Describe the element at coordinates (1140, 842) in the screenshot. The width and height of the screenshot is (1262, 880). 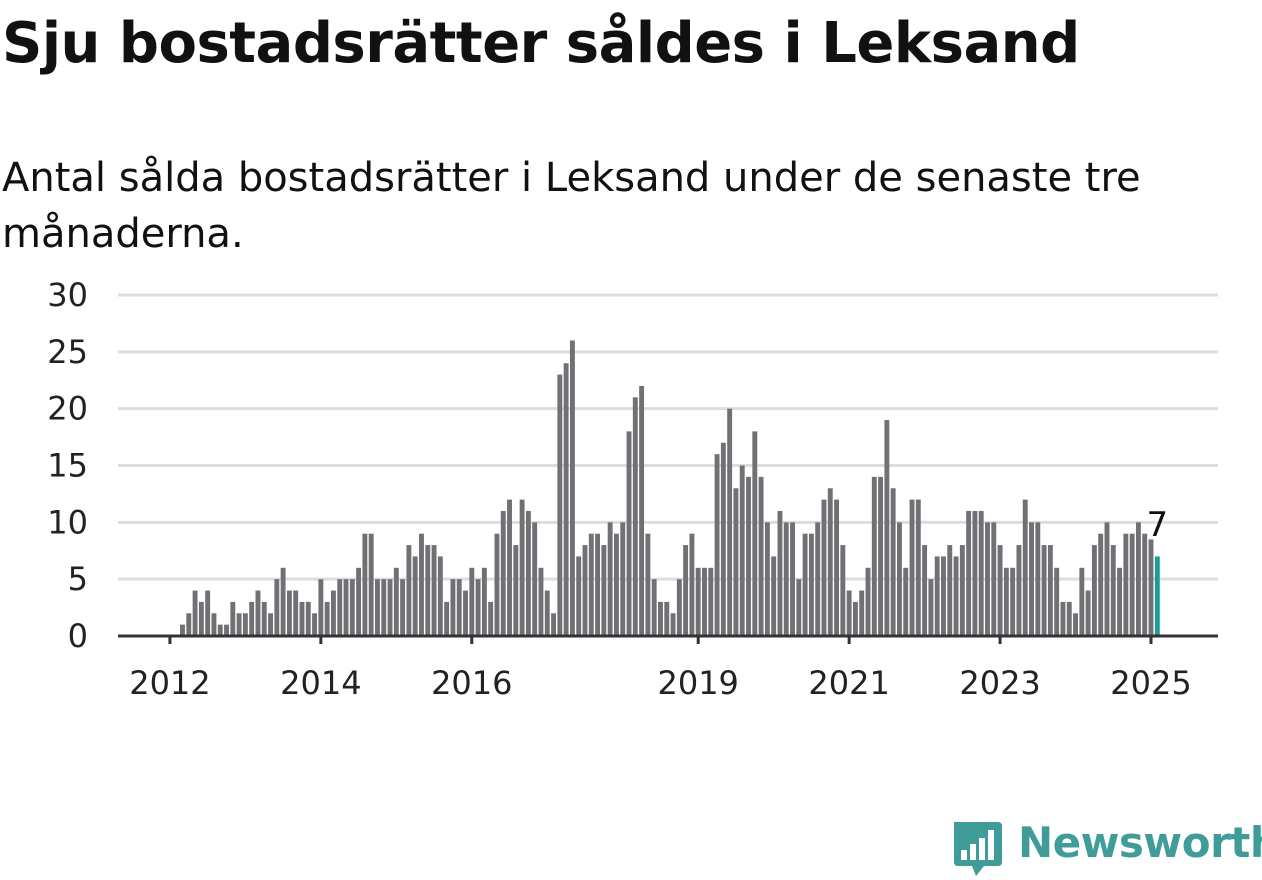
I see `brand-name: Newsworthy` at that location.